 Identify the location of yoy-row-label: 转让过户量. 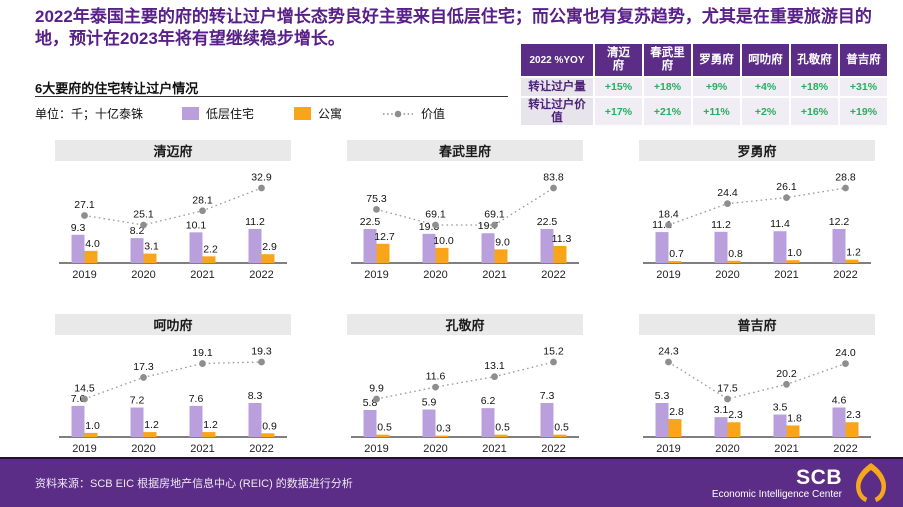
(557, 87).